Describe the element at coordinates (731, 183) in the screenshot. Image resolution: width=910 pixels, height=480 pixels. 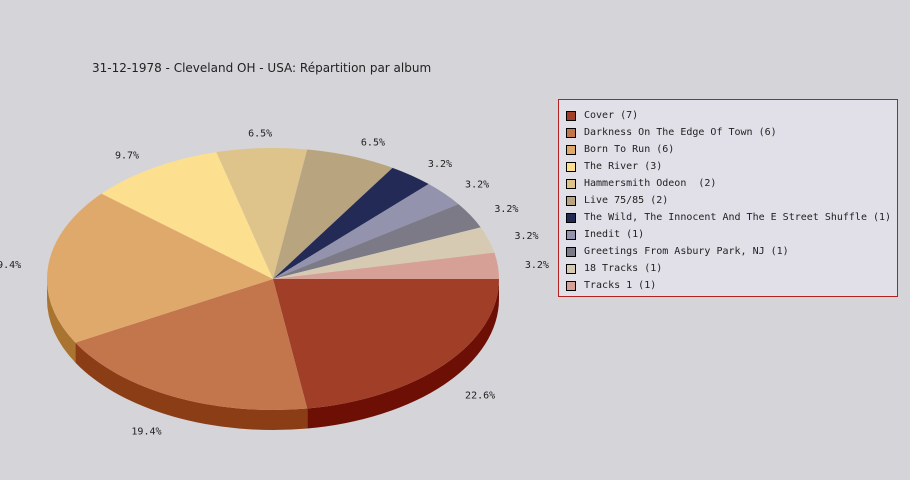
I see `legend-item: Hammersmith Odeon (2)` at that location.